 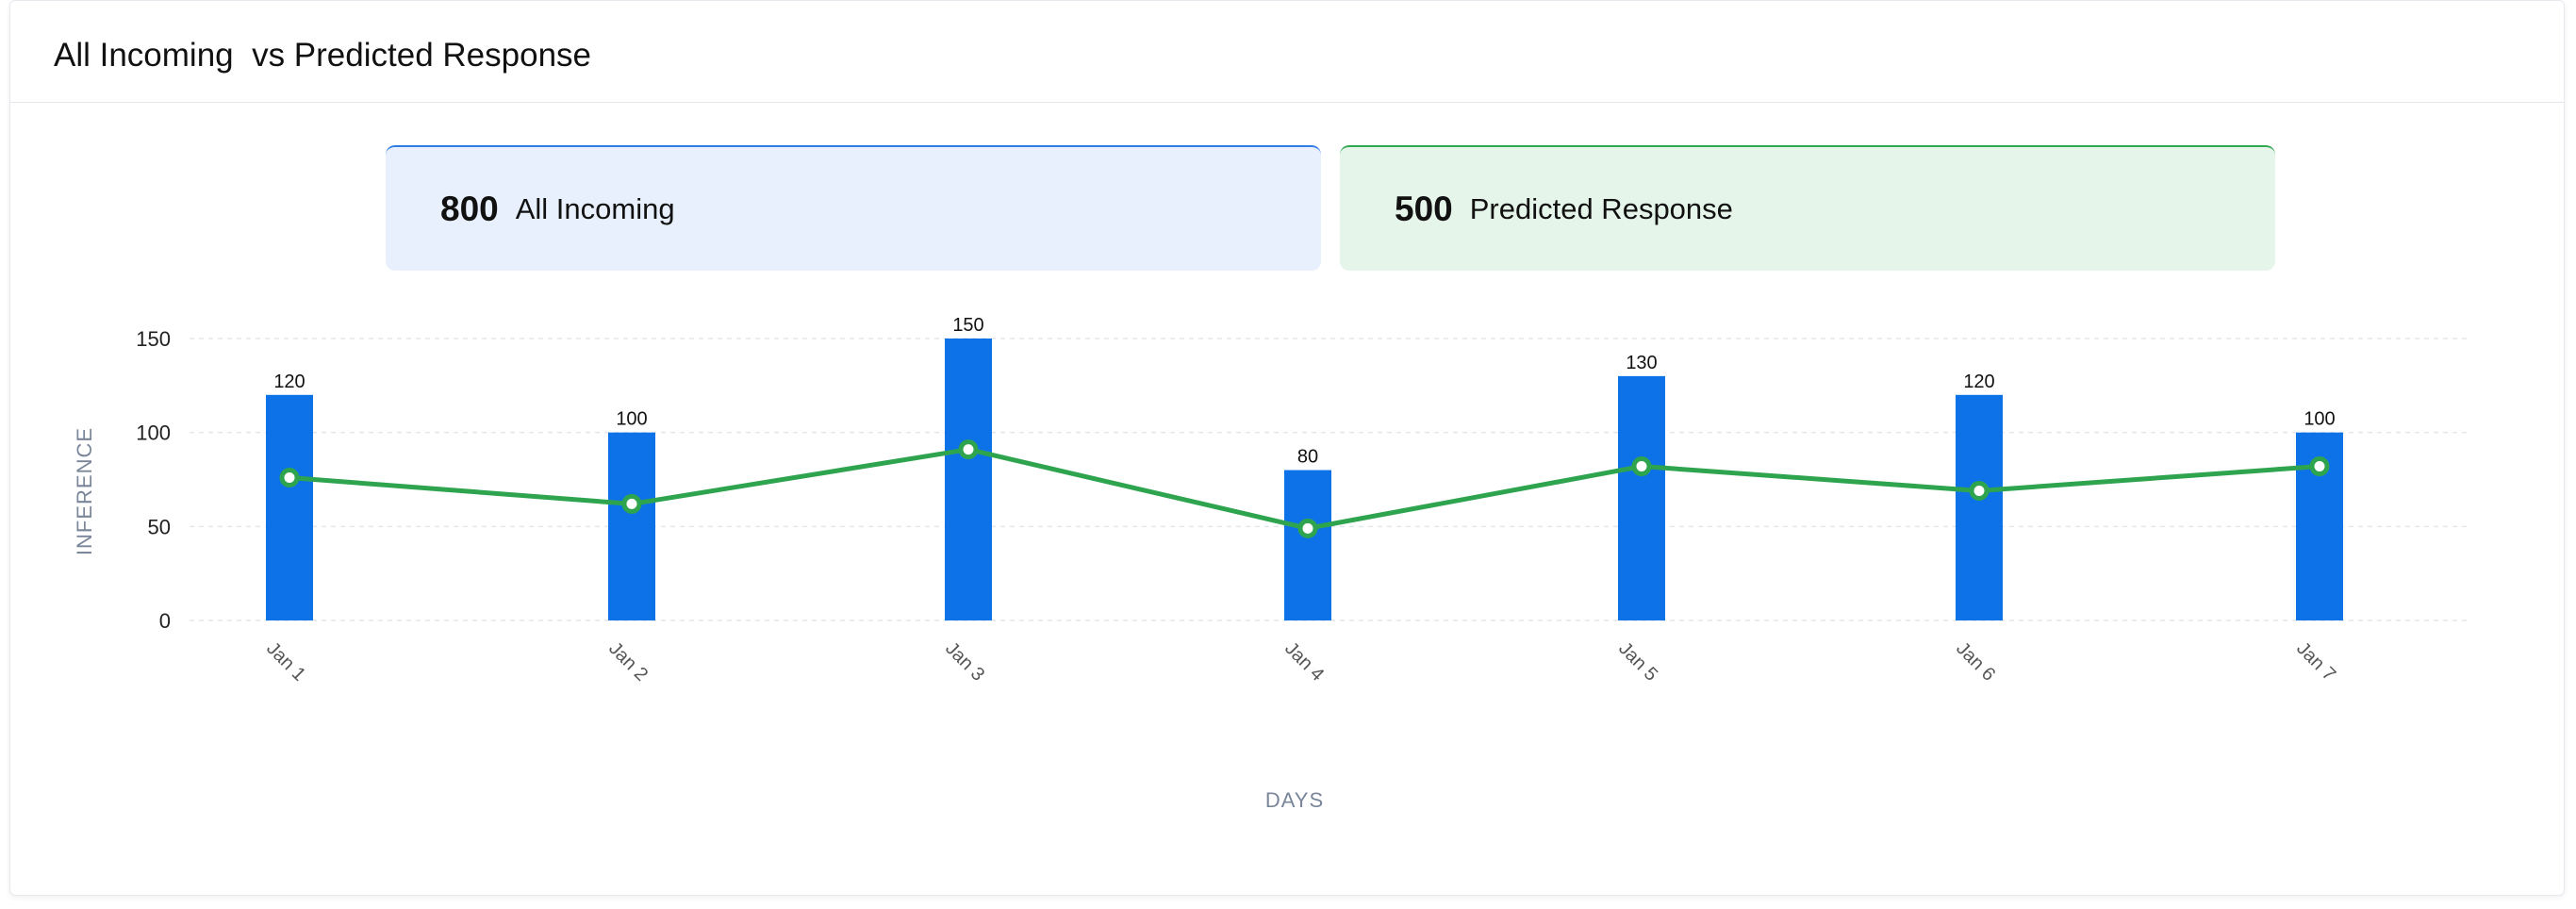 I want to click on x-tick-label: Jan 1, so click(x=285, y=662).